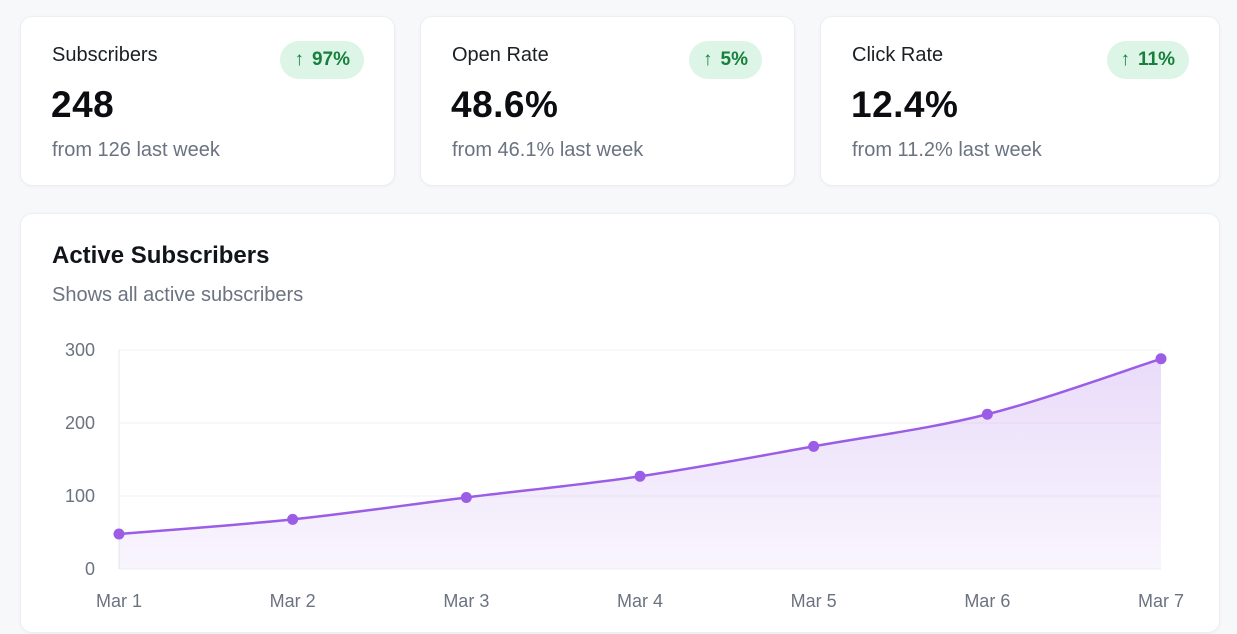 The width and height of the screenshot is (1237, 634). I want to click on change-badge: ↑ 11%, so click(1147, 60).